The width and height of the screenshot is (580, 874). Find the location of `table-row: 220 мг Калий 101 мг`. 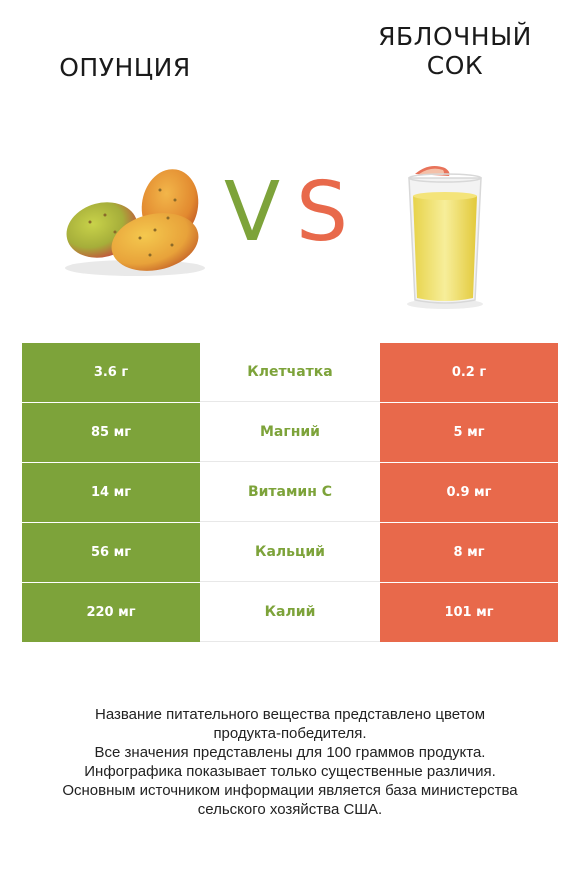

table-row: 220 мг Калий 101 мг is located at coordinates (290, 613).